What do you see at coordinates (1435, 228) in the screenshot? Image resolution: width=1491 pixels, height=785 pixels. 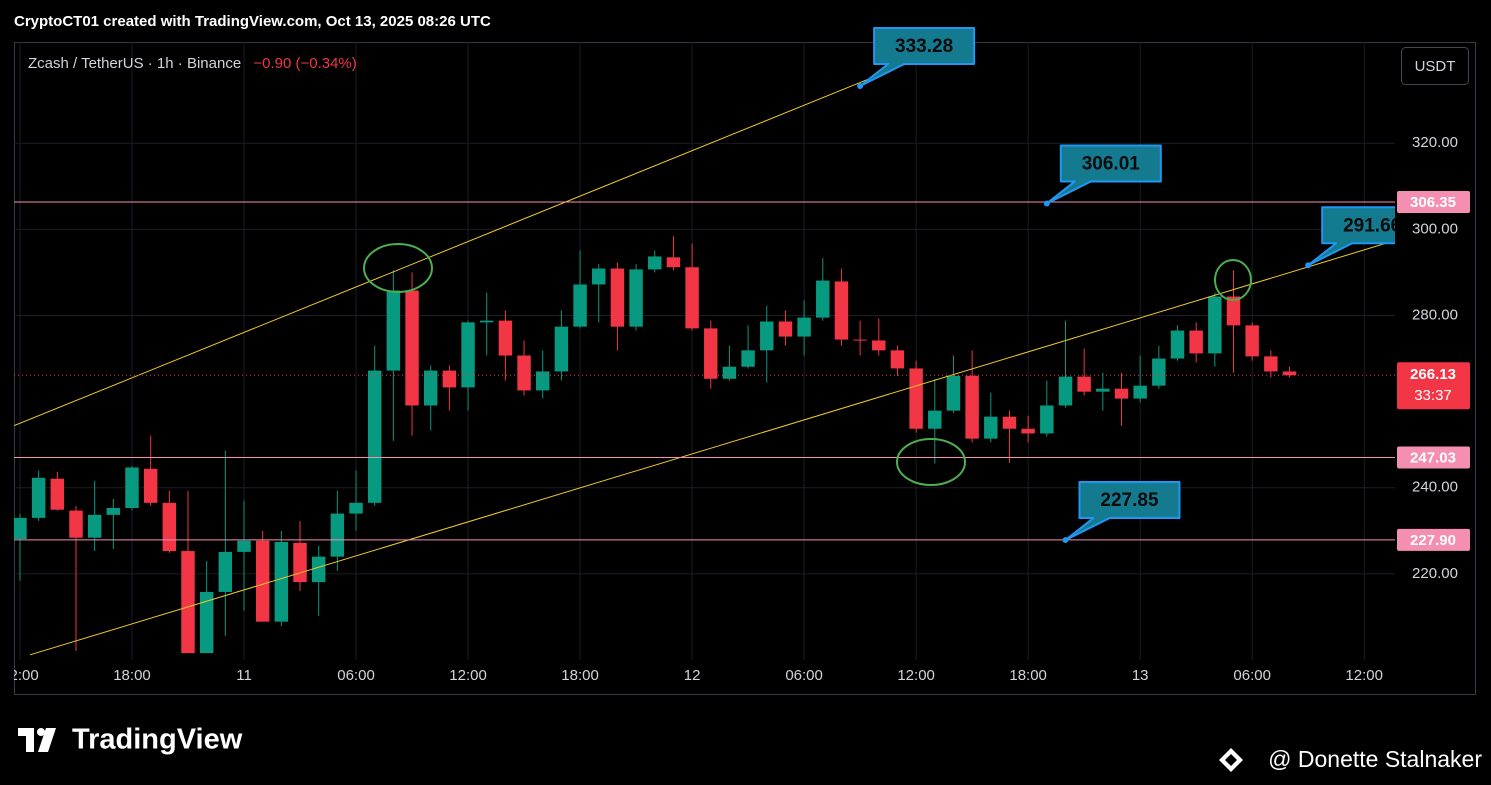 I see `y-tick-label: 300.00` at bounding box center [1435, 228].